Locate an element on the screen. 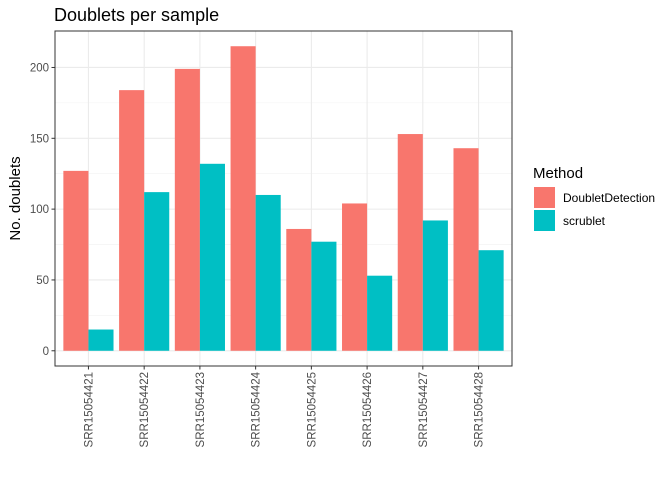 This screenshot has width=672, height=480. bar-DoubletDetection-SRR15054427 is located at coordinates (410, 242).